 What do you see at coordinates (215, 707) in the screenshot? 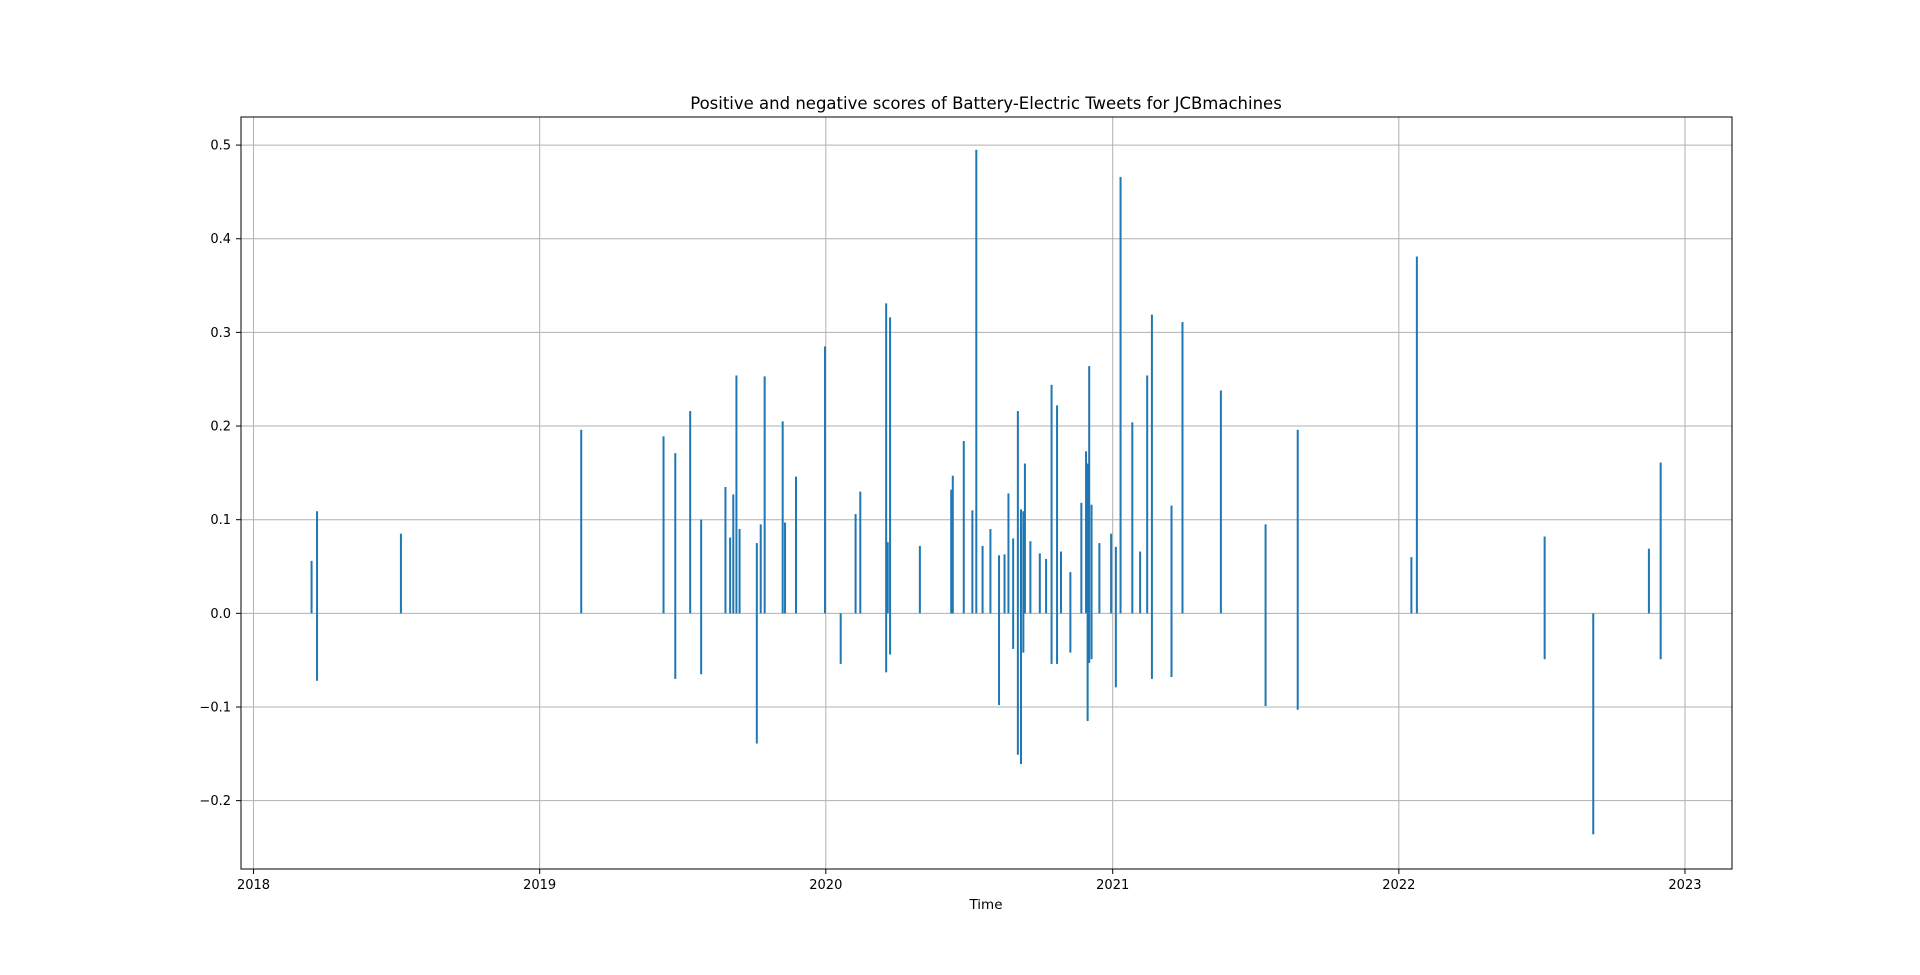
I see `y-tick-label: −0.1` at bounding box center [215, 707].